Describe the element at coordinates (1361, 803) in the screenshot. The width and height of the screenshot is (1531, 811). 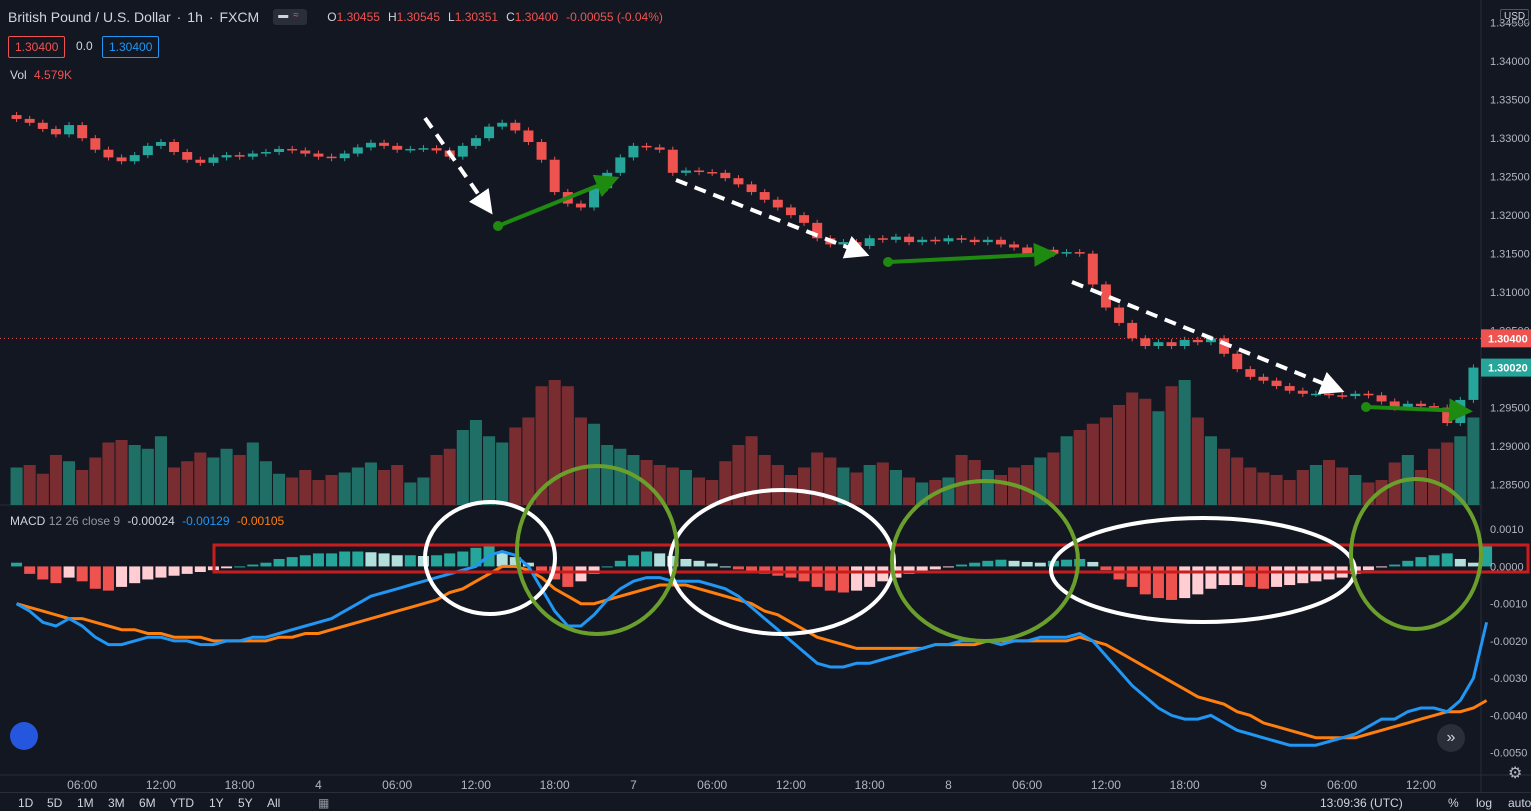
I see `clock: 13:09:36 (UTC)` at that location.